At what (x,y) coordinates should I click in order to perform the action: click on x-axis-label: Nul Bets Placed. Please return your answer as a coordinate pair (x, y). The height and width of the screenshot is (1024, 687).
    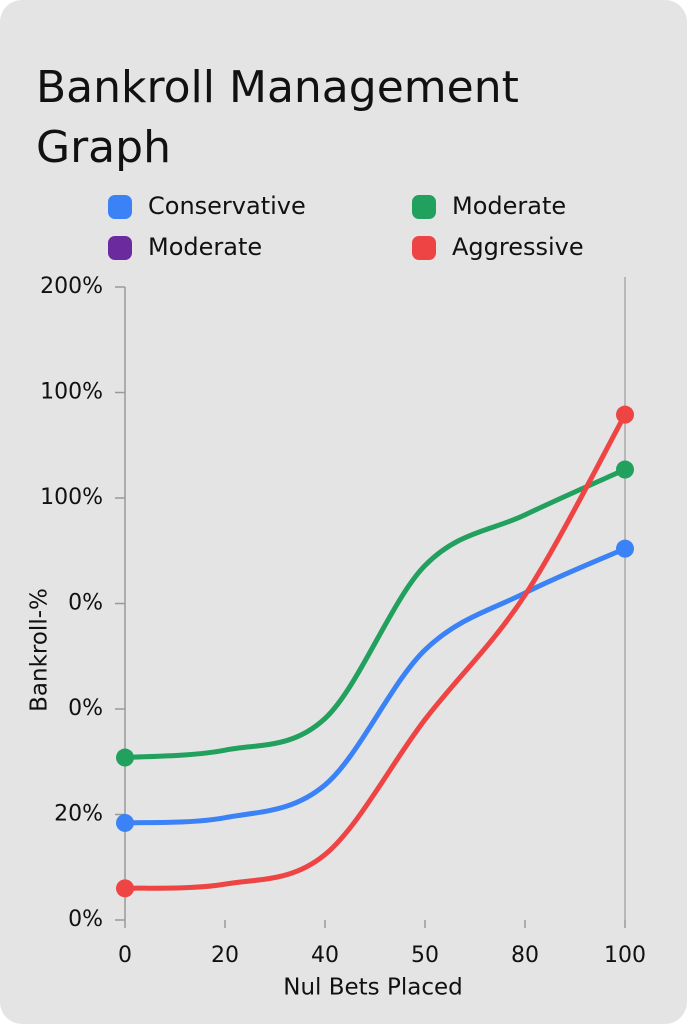
    Looking at the image, I should click on (372, 988).